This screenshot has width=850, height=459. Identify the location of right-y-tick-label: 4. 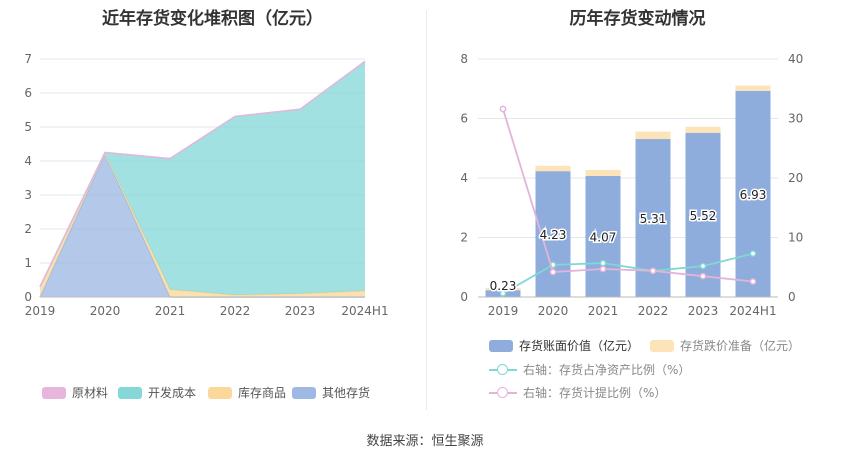
(464, 178).